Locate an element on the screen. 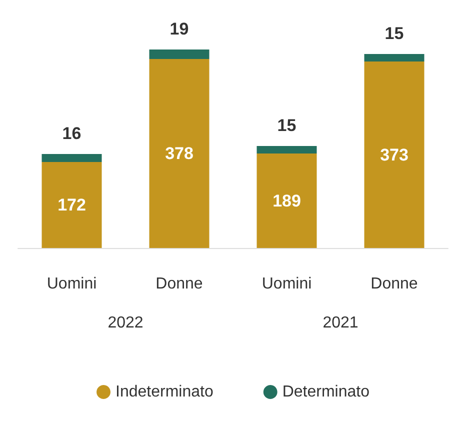  data-label: 373 is located at coordinates (394, 154).